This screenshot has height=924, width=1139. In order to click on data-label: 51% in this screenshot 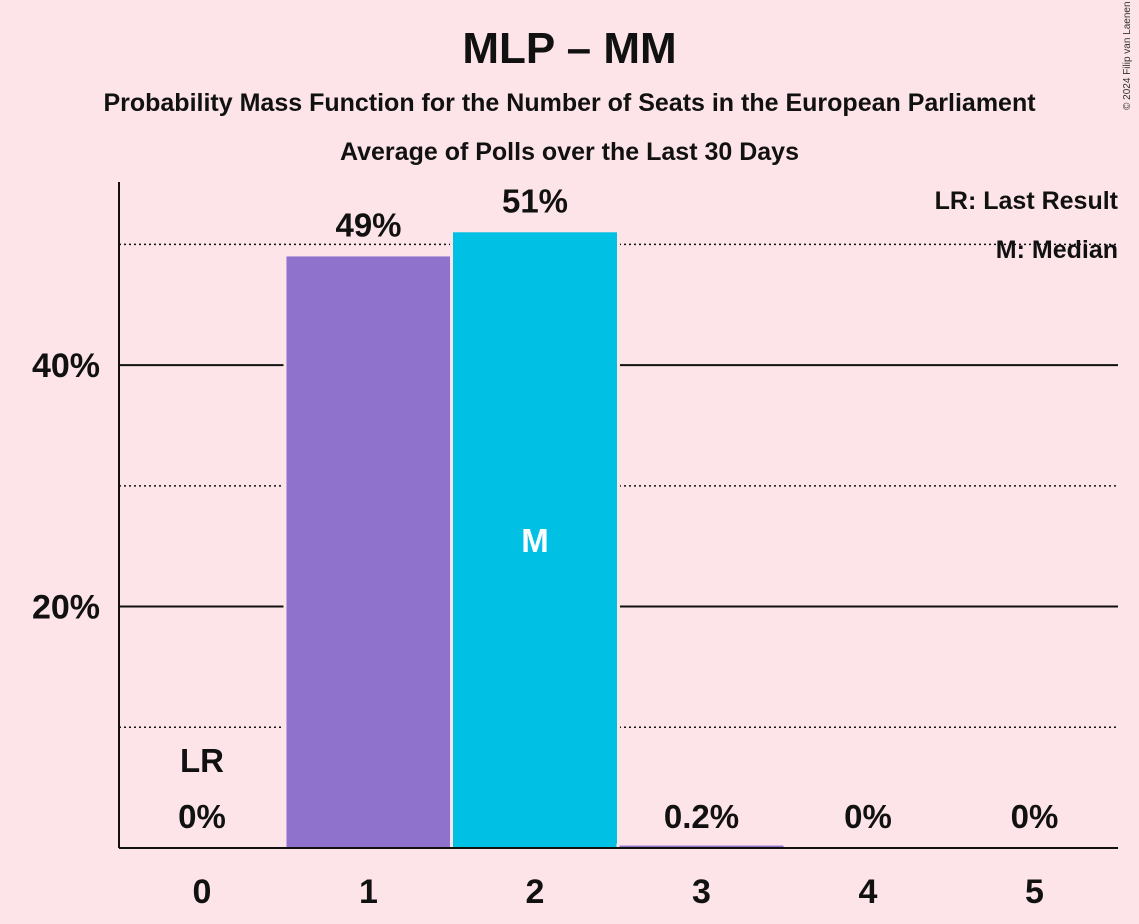, I will do `click(535, 200)`.